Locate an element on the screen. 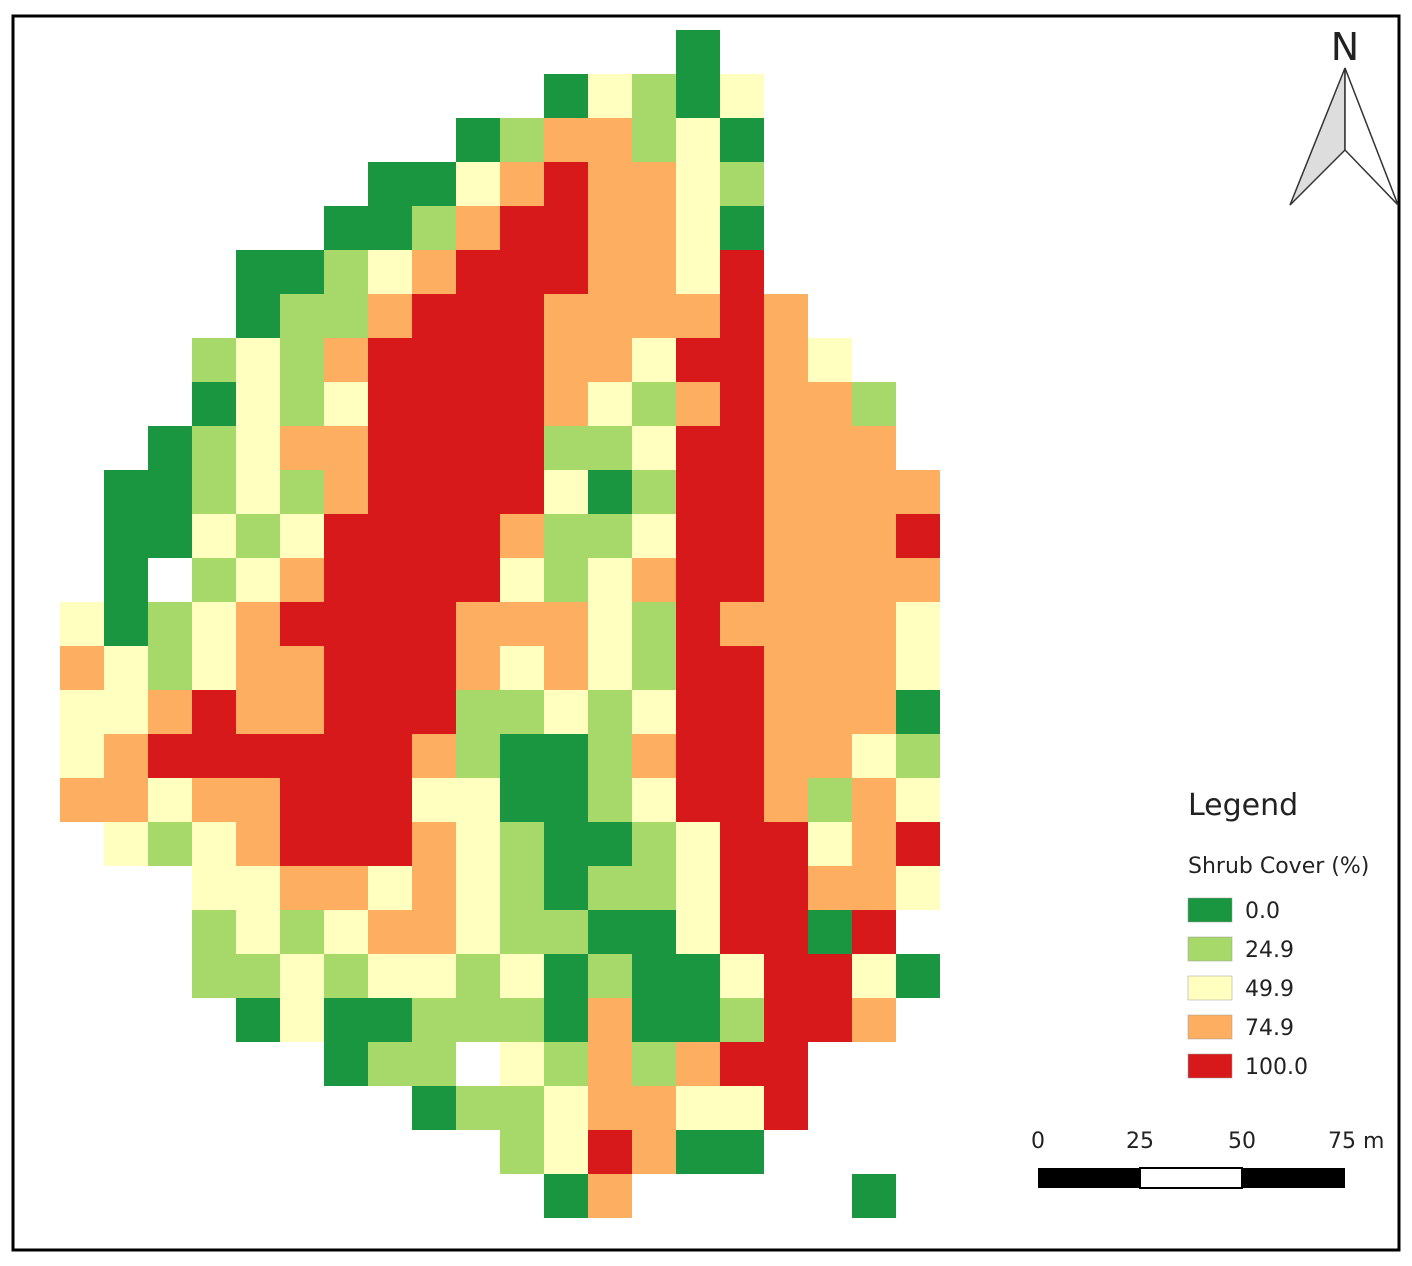  scale-label: 50 is located at coordinates (1242, 1141).